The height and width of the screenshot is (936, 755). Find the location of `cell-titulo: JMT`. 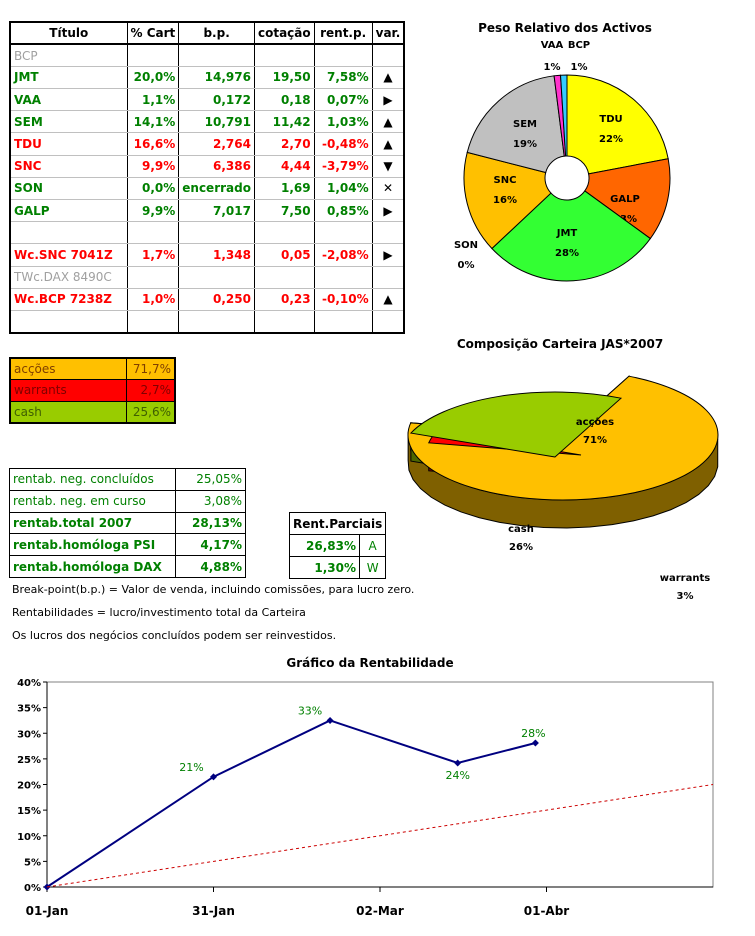

cell-titulo: JMT is located at coordinates (69, 78).